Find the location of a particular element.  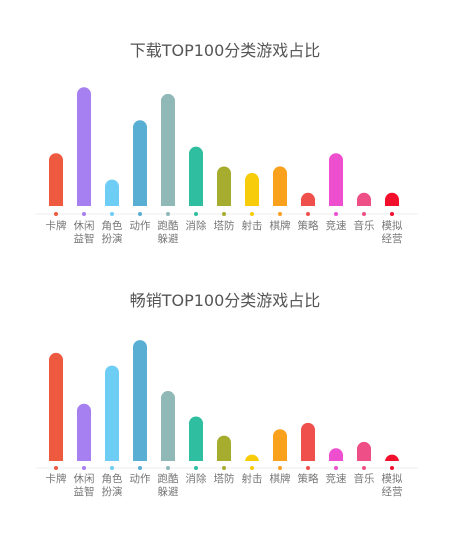

chart-title-revenue: 畅销TOP100分类游戏占比 is located at coordinates (225, 300).